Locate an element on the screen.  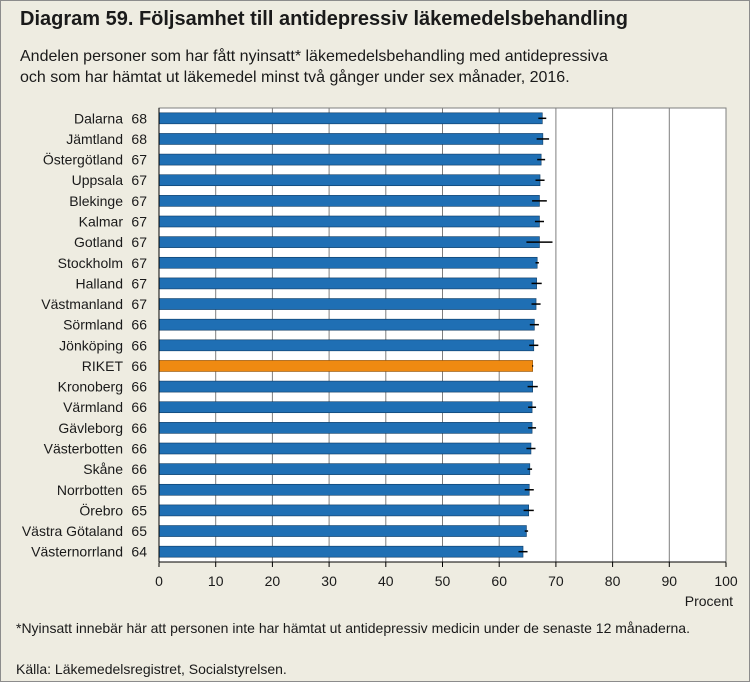
category-label: Gotland is located at coordinates (98, 242).